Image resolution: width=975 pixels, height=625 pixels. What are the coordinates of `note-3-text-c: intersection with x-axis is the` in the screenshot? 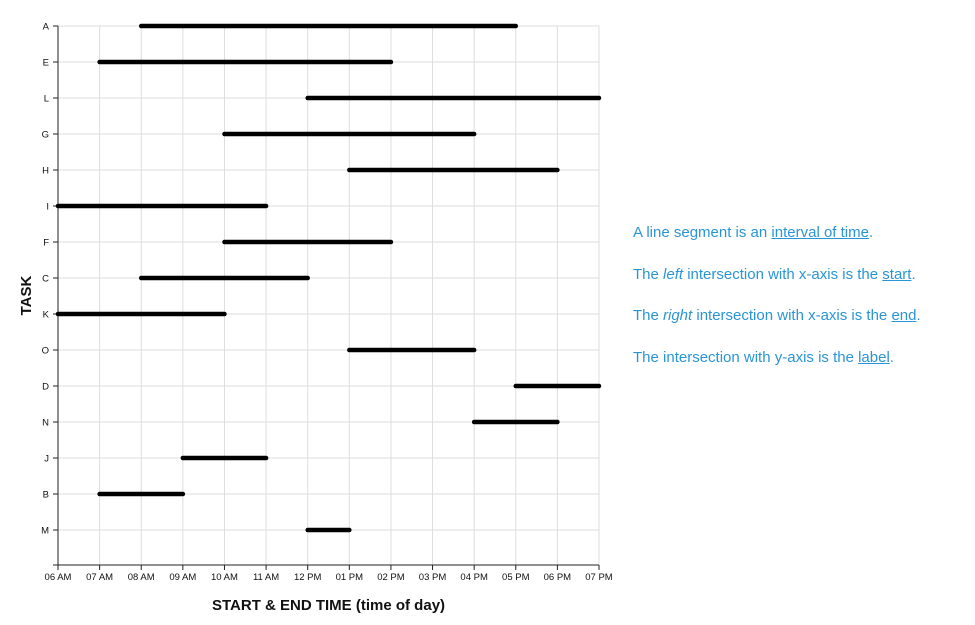 It's located at (792, 315).